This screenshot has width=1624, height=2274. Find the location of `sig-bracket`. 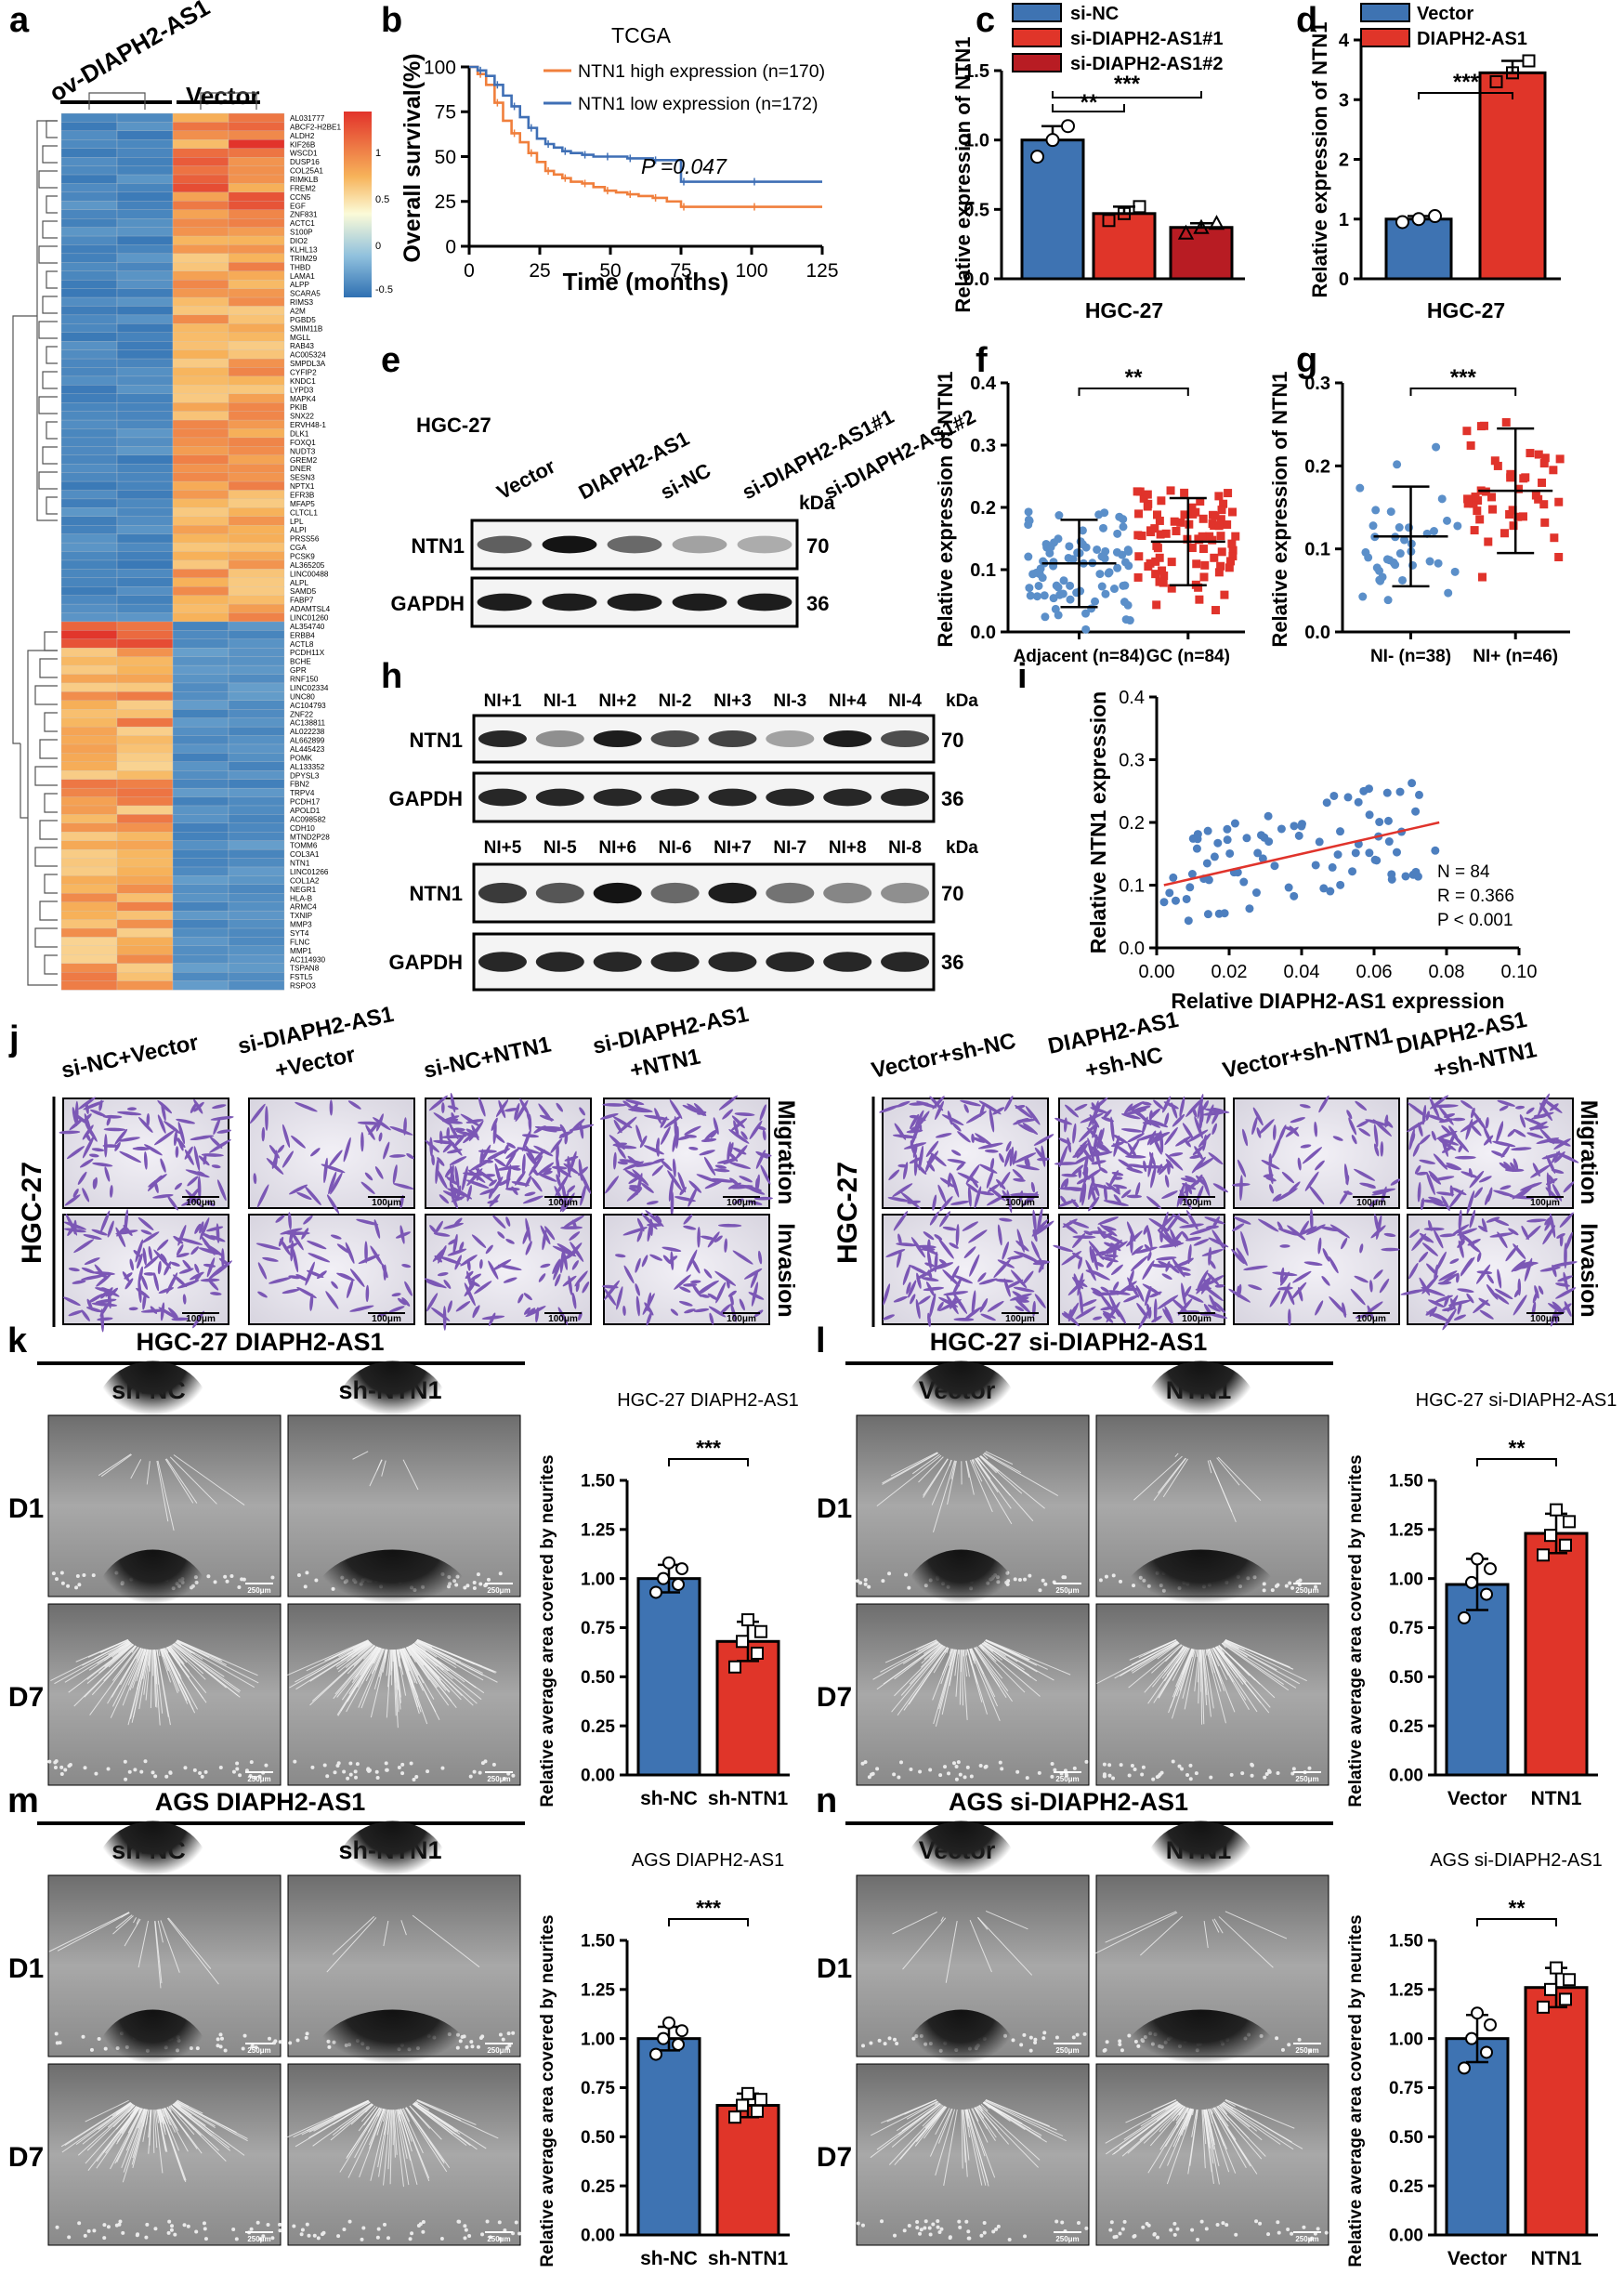

sig-bracket is located at coordinates (1134, 392).